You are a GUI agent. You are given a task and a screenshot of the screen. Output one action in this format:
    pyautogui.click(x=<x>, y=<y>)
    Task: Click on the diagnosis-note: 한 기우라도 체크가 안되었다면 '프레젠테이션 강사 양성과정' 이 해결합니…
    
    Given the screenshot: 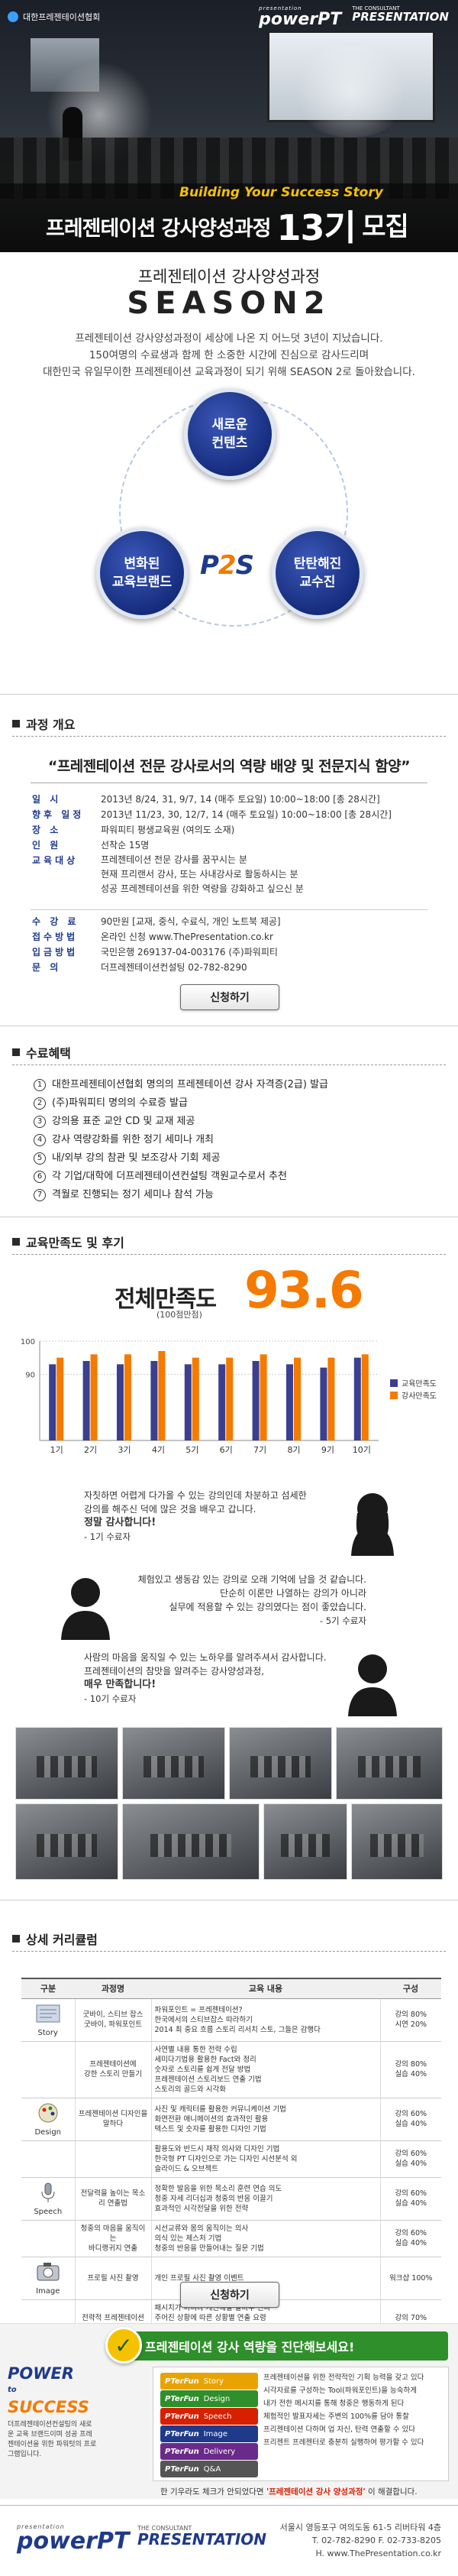 What is the action you would take?
    pyautogui.click(x=289, y=2491)
    